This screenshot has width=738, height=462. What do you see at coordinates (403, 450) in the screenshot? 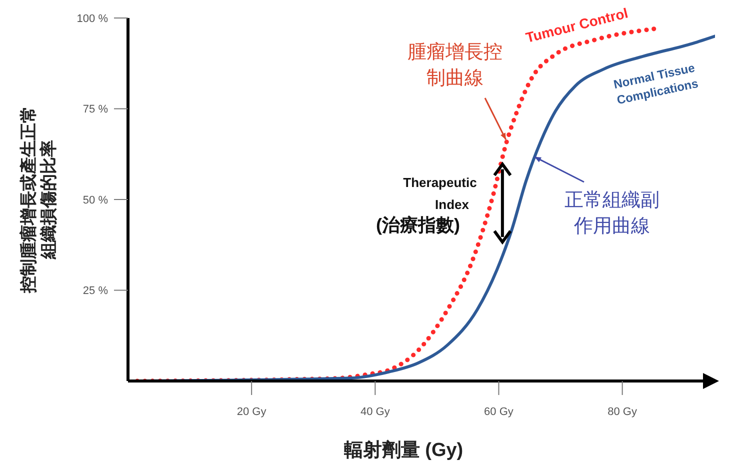
I see `x-axis-title: 輻射劑量 (Gy)` at bounding box center [403, 450].